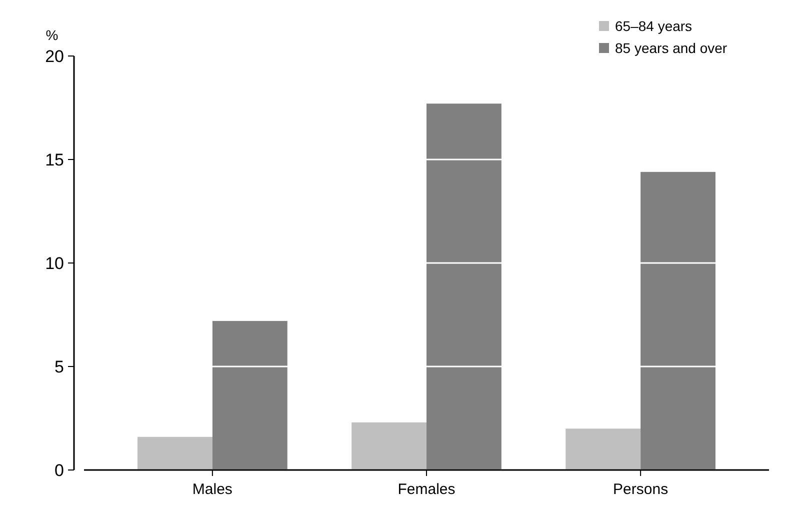 The height and width of the screenshot is (522, 797). What do you see at coordinates (671, 48) in the screenshot?
I see `legend-label: 85 years and over` at bounding box center [671, 48].